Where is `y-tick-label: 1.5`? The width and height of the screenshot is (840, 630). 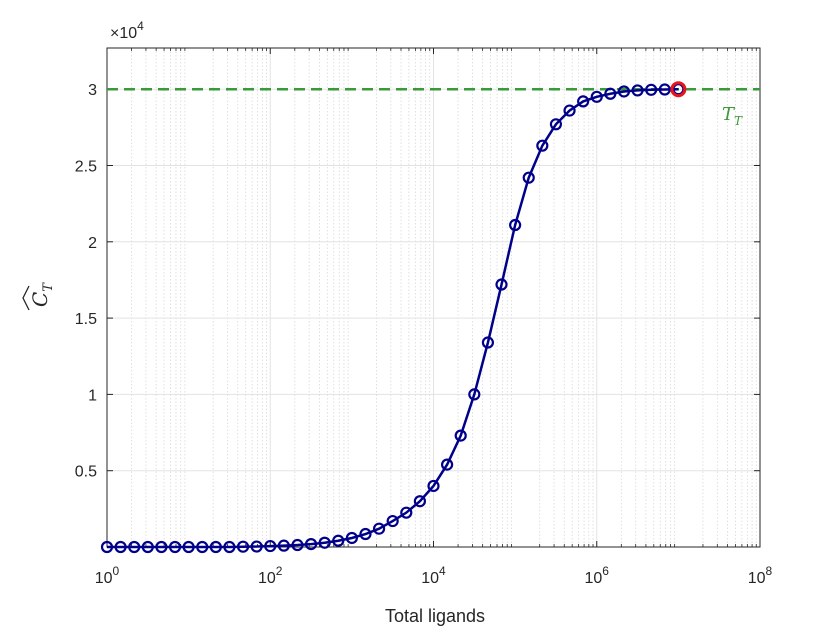
y-tick-label: 1.5 is located at coordinates (86, 319).